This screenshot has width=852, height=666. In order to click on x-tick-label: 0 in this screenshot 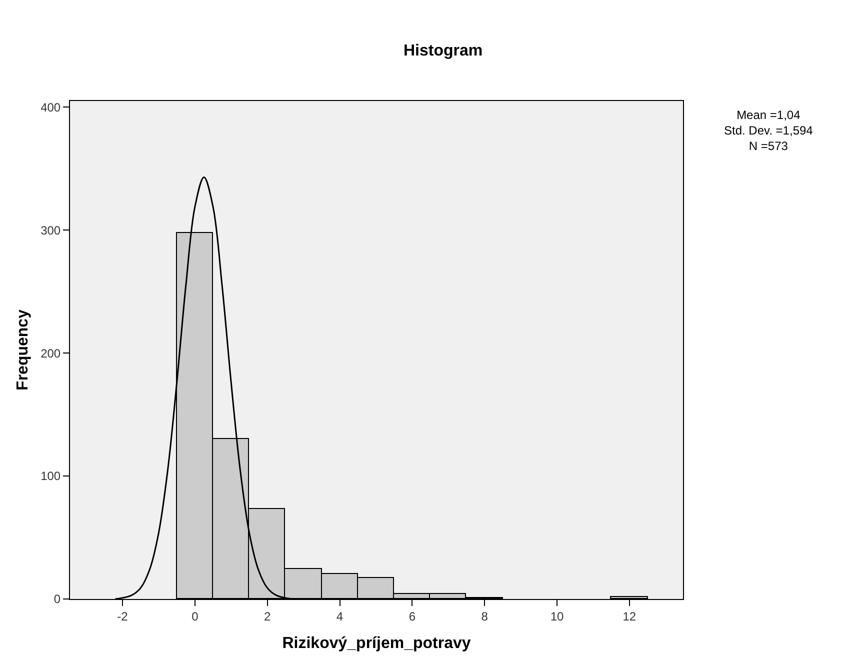, I will do `click(195, 616)`.